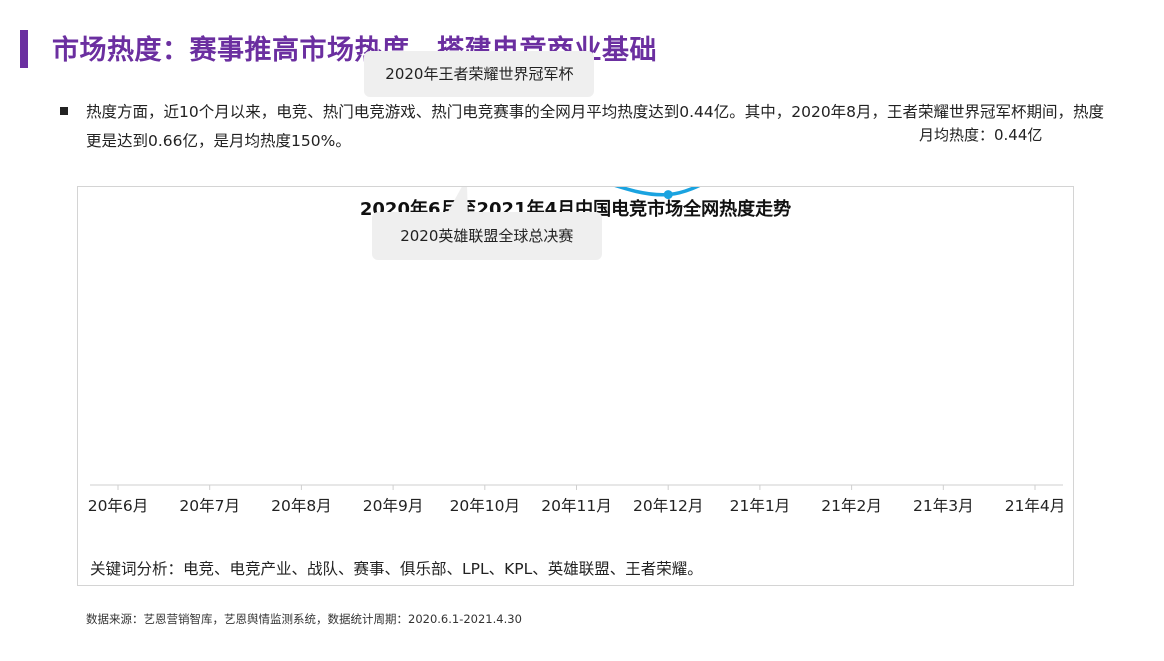  I want to click on x-tick-label: 20年8月, so click(301, 506).